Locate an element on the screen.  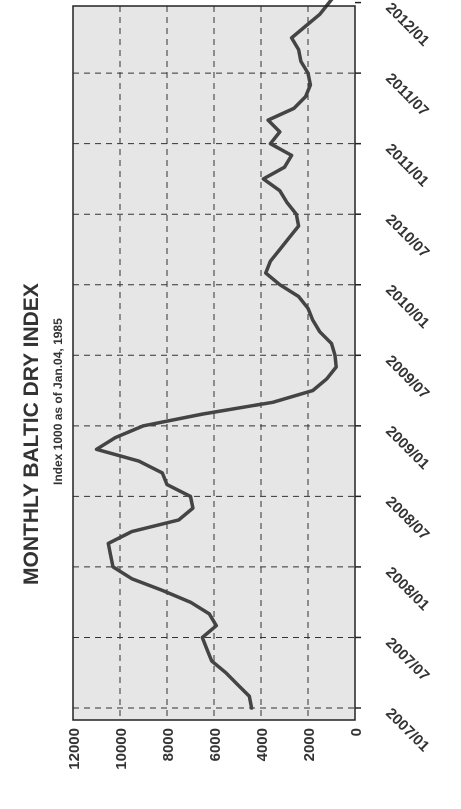
x-tick-label-2012-01: 2012/01 is located at coordinates (407, 25).